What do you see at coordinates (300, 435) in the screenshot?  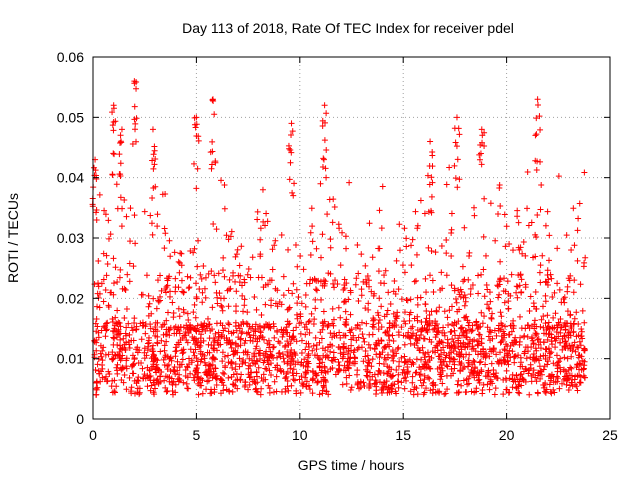 I see `x-tick-label: 10` at bounding box center [300, 435].